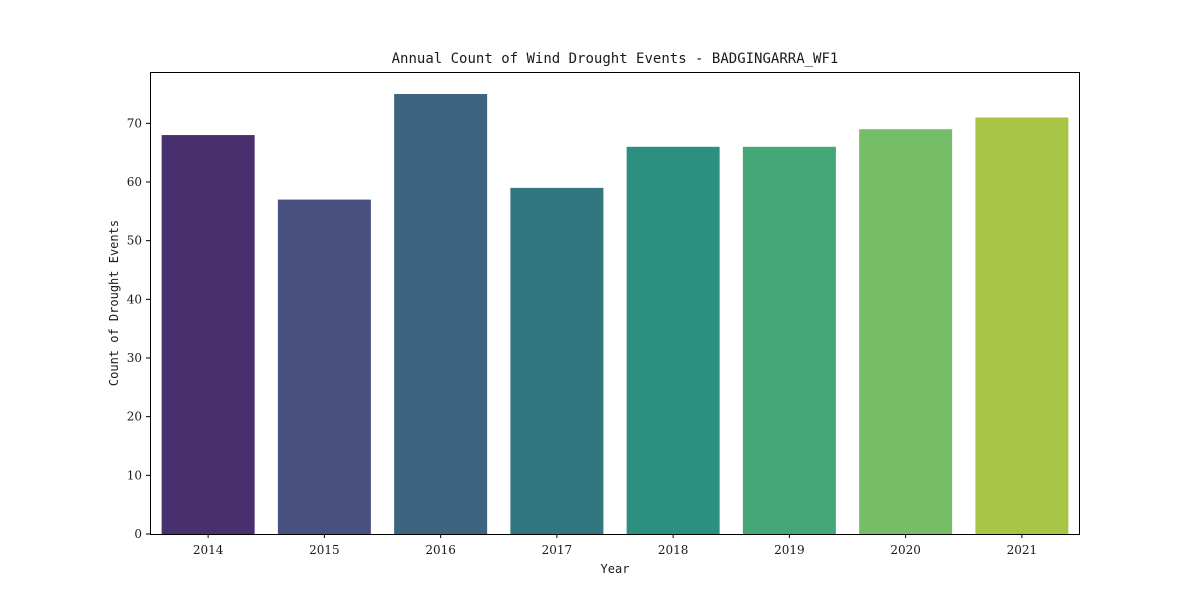  I want to click on y-axis-label: Count of Drought Events, so click(114, 303).